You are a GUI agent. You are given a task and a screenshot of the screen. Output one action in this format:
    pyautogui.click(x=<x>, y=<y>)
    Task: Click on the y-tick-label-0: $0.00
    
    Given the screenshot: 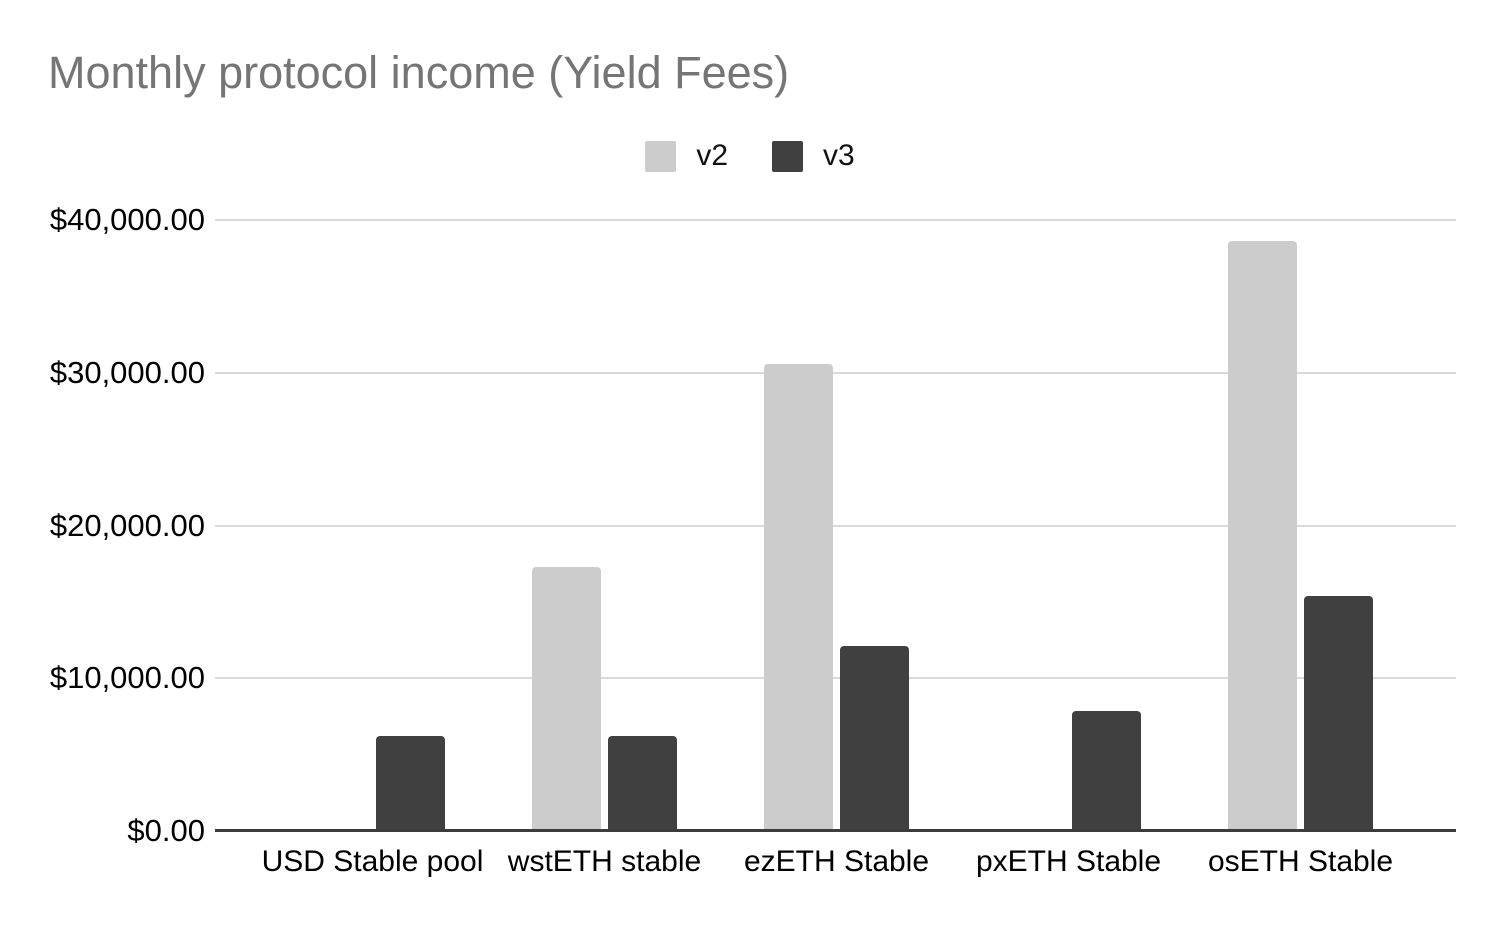 What is the action you would take?
    pyautogui.click(x=166, y=830)
    